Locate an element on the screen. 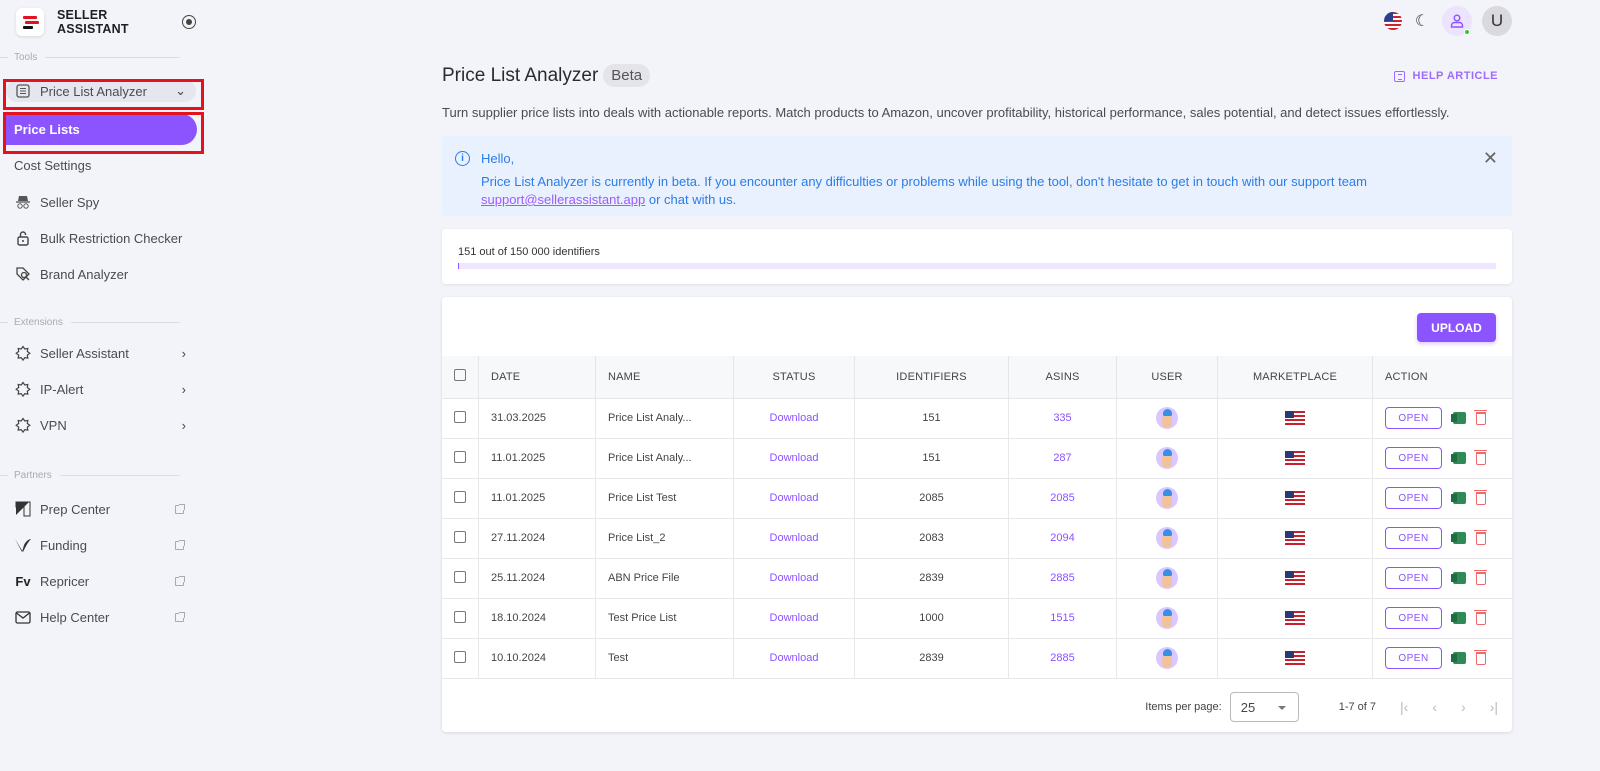  status-cell: Download is located at coordinates (794, 418).